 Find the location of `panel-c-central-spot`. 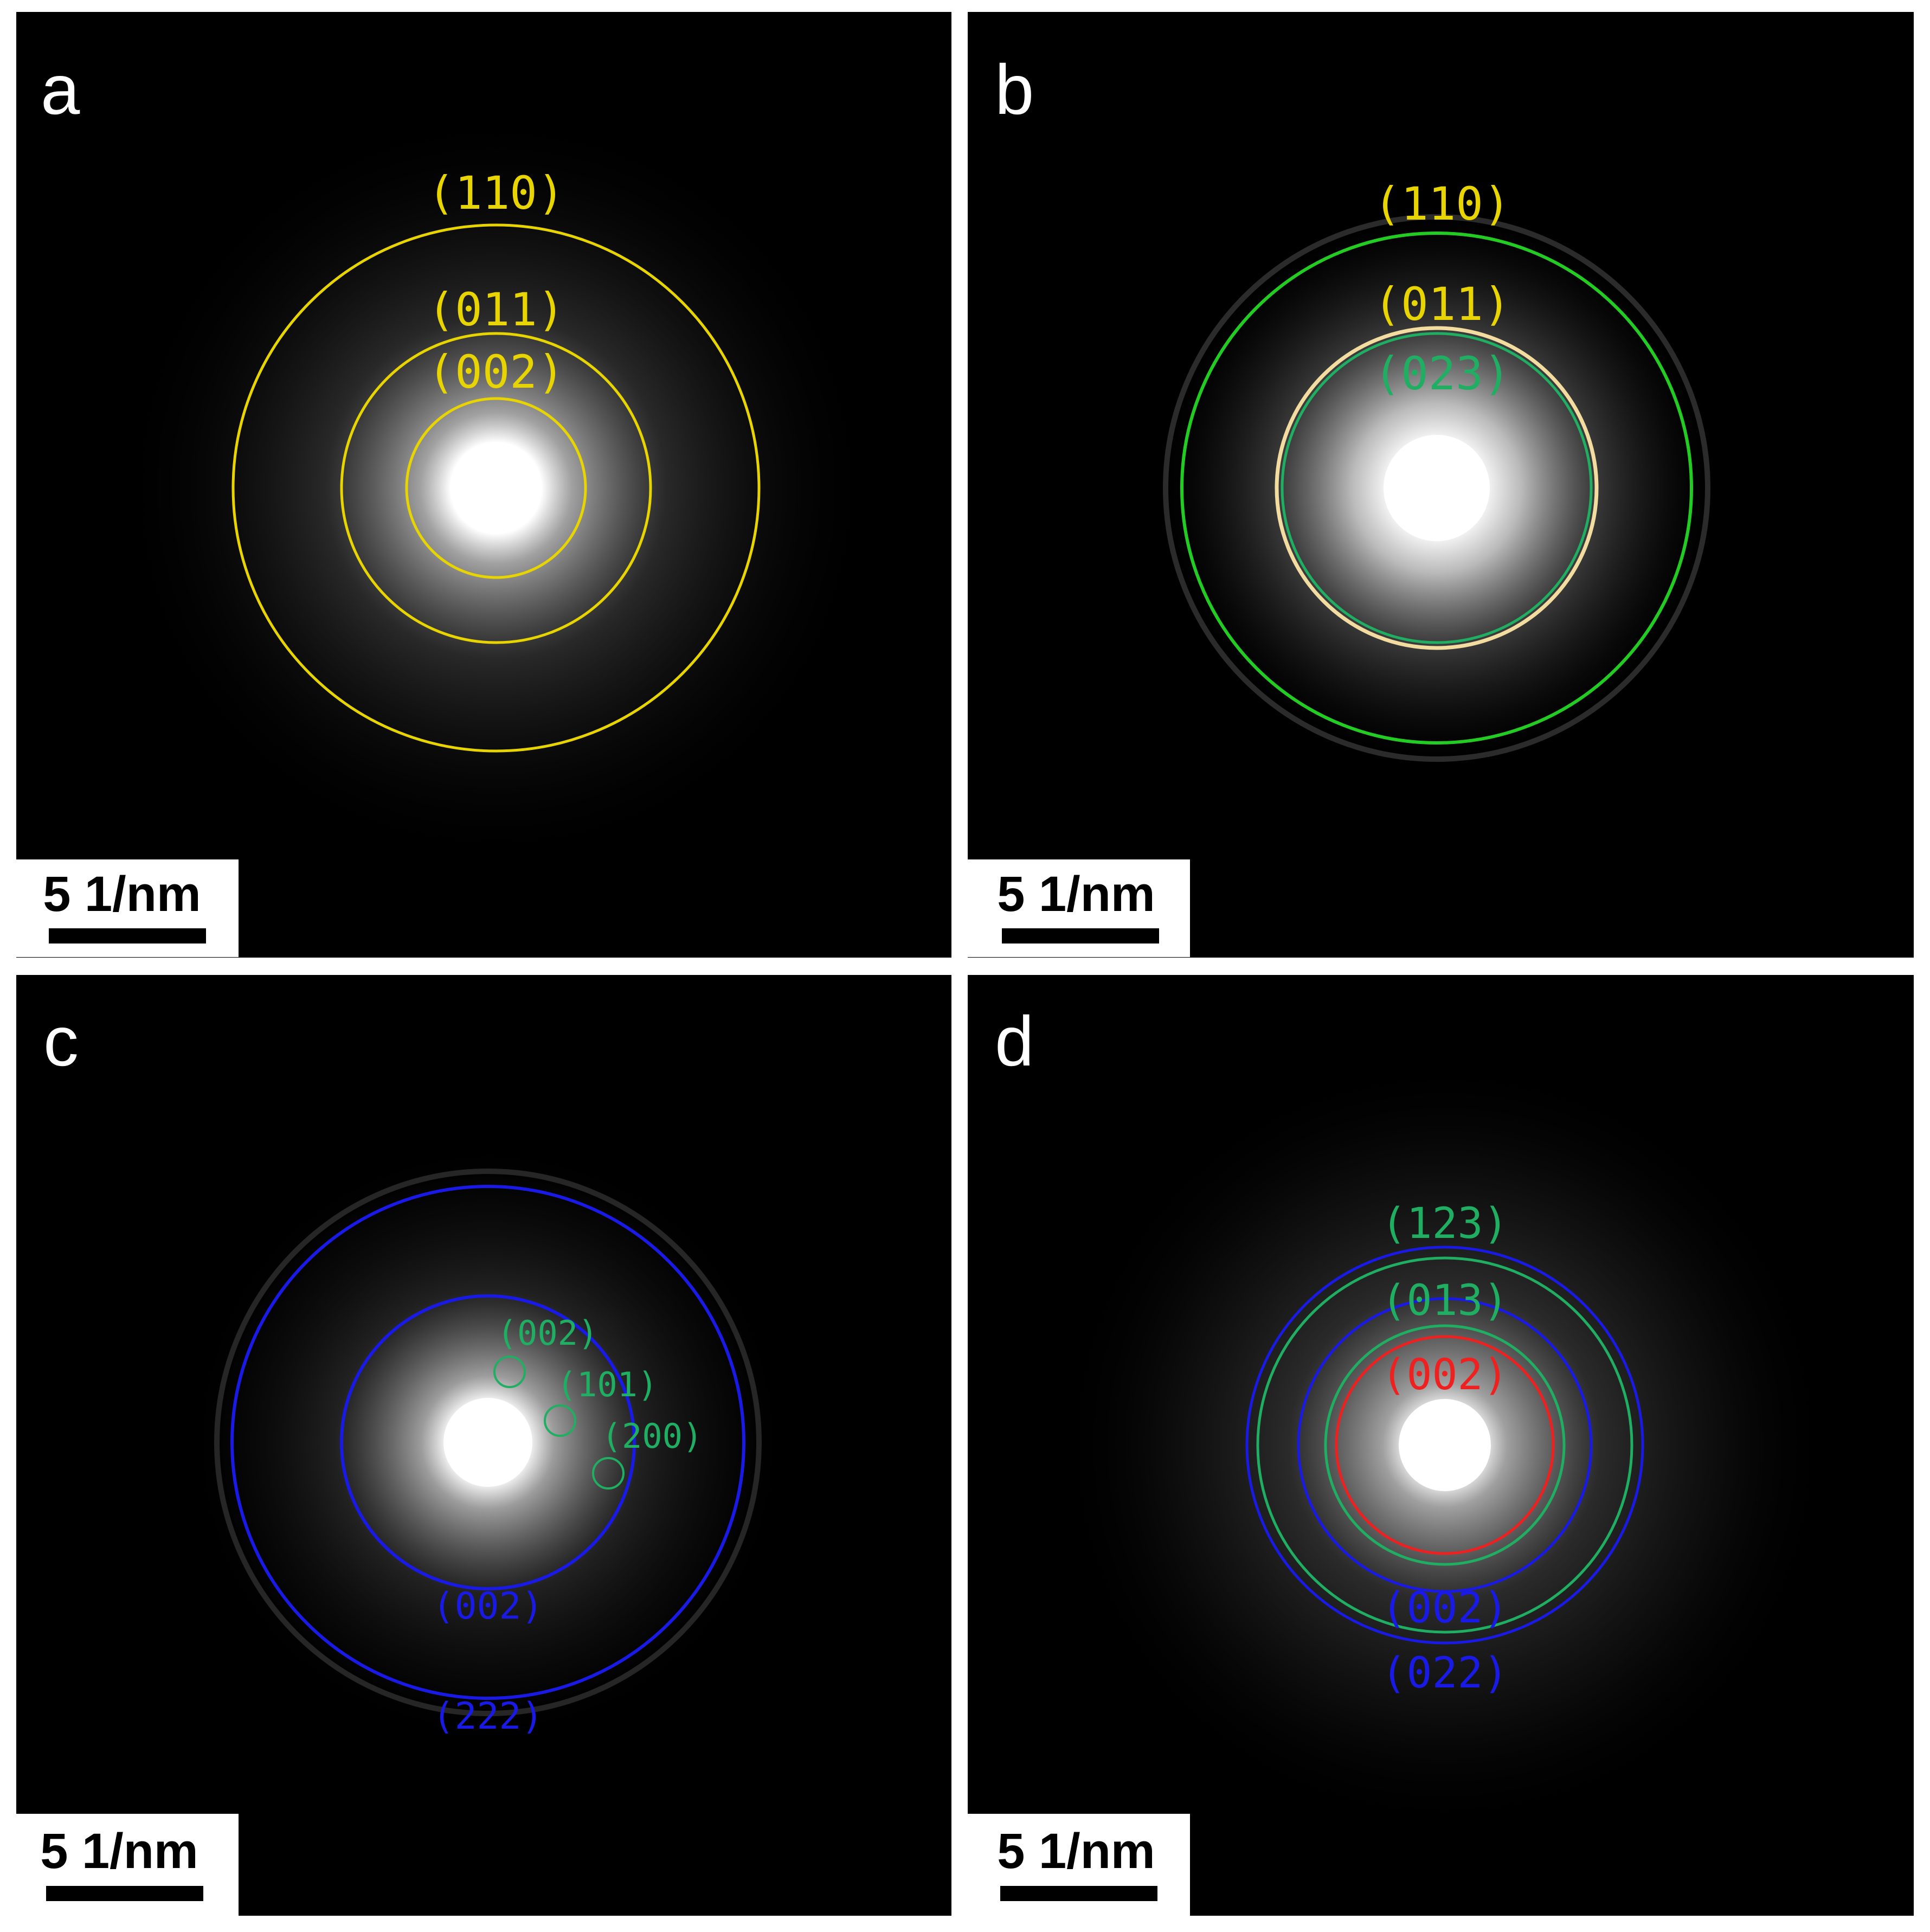

panel-c-central-spot is located at coordinates (487, 1442).